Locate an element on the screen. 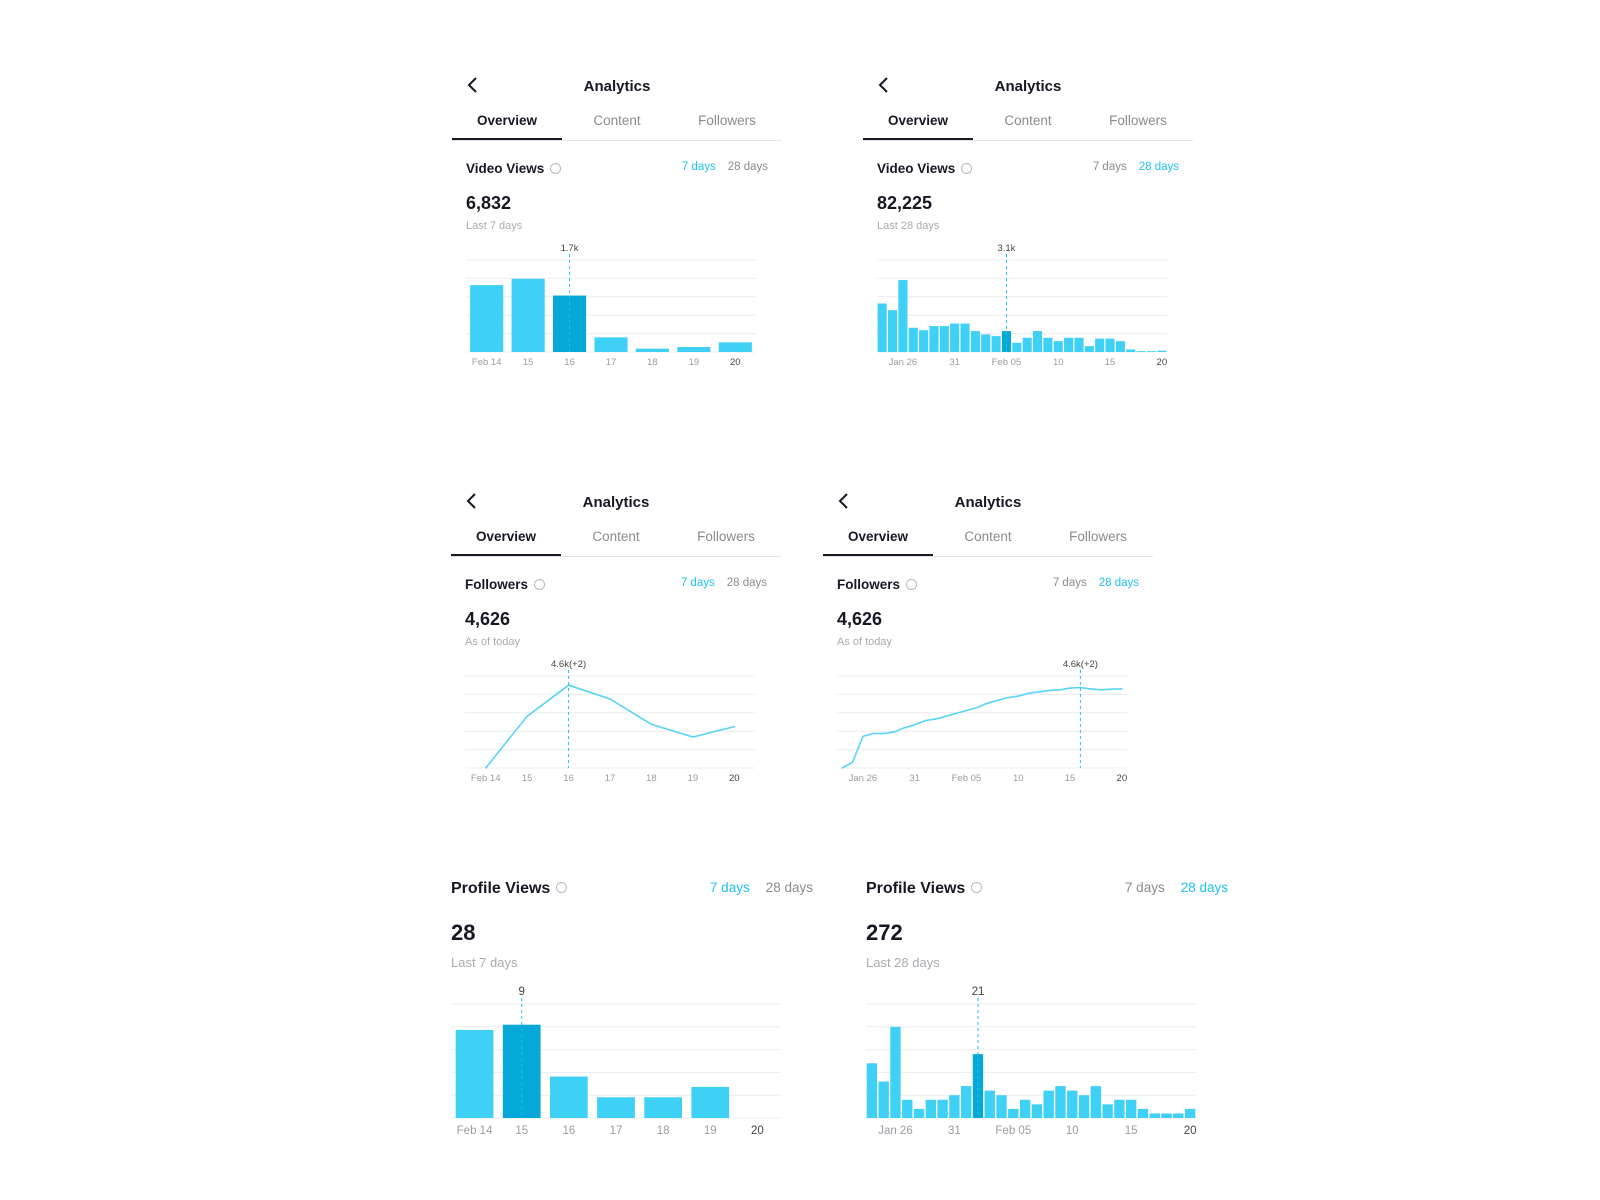 The image size is (1600, 1200). followers-line-chart: 4.6k(+2) Jan 26 31 Feb 05 10 15 20 is located at coordinates (982, 721).